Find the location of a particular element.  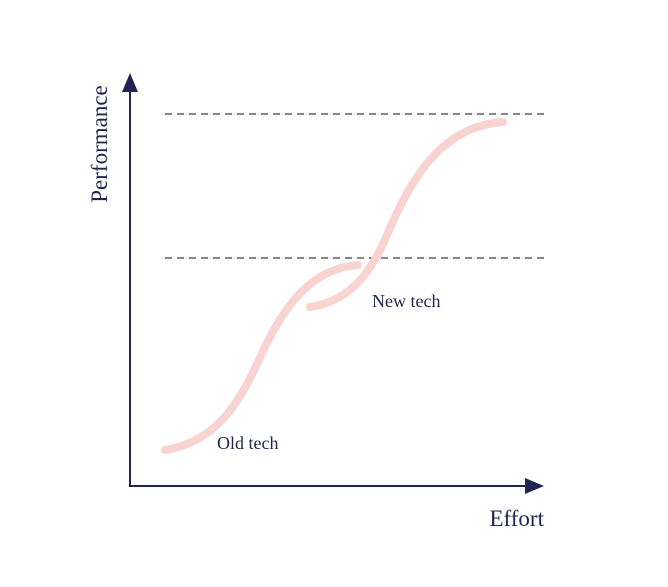

y-axis-label: Performance is located at coordinates (99, 144).